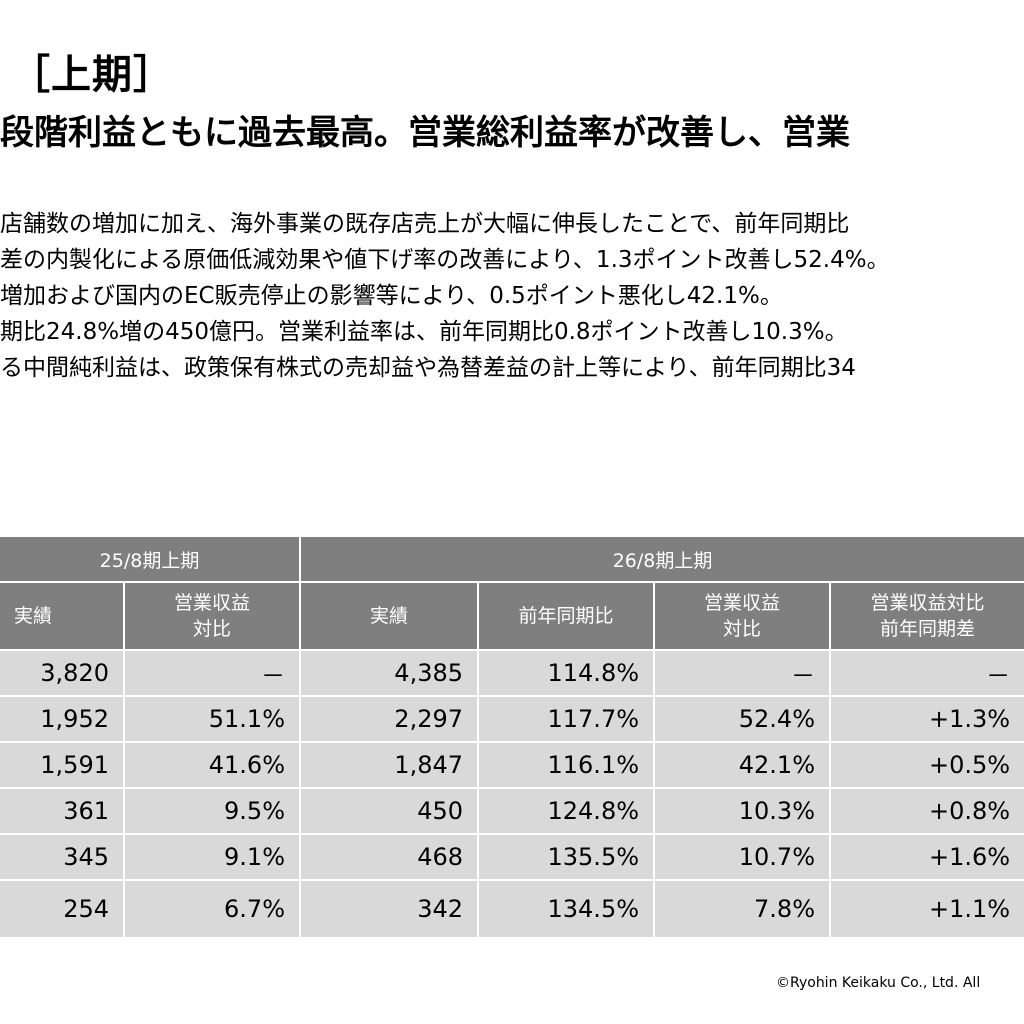  What do you see at coordinates (566, 615) in the screenshot?
I see `header-cur-yoy: 前年同期比` at bounding box center [566, 615].